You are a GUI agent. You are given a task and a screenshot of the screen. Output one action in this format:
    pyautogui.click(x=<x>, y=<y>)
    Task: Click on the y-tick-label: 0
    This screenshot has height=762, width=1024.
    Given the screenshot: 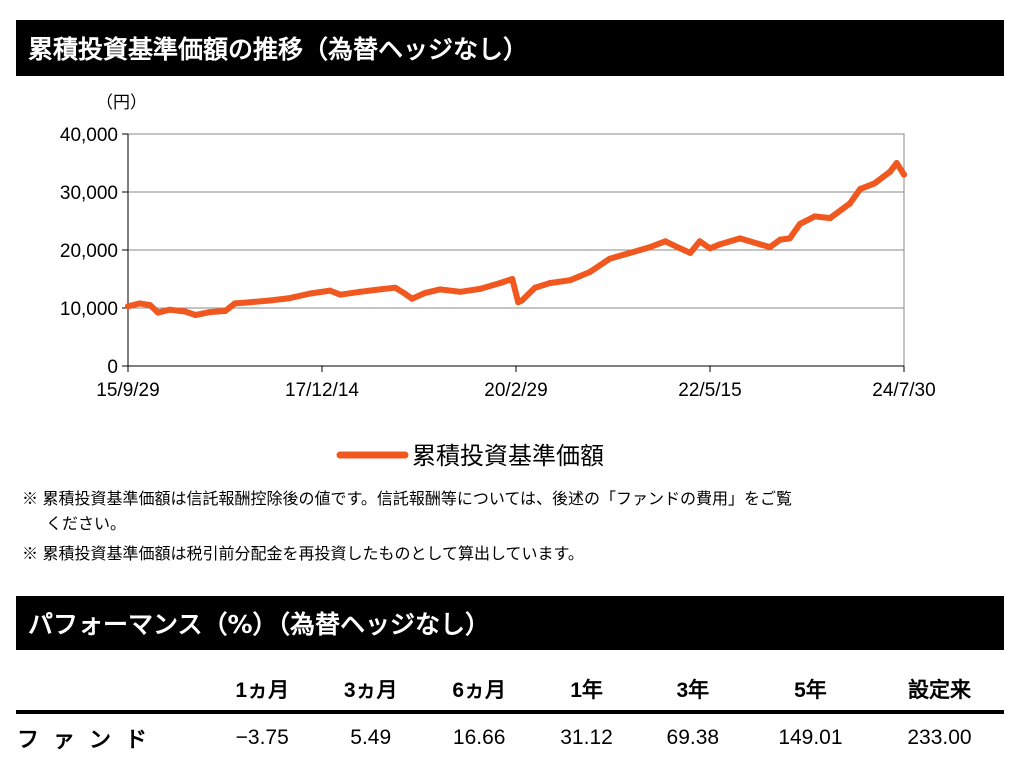 What is the action you would take?
    pyautogui.click(x=112, y=367)
    